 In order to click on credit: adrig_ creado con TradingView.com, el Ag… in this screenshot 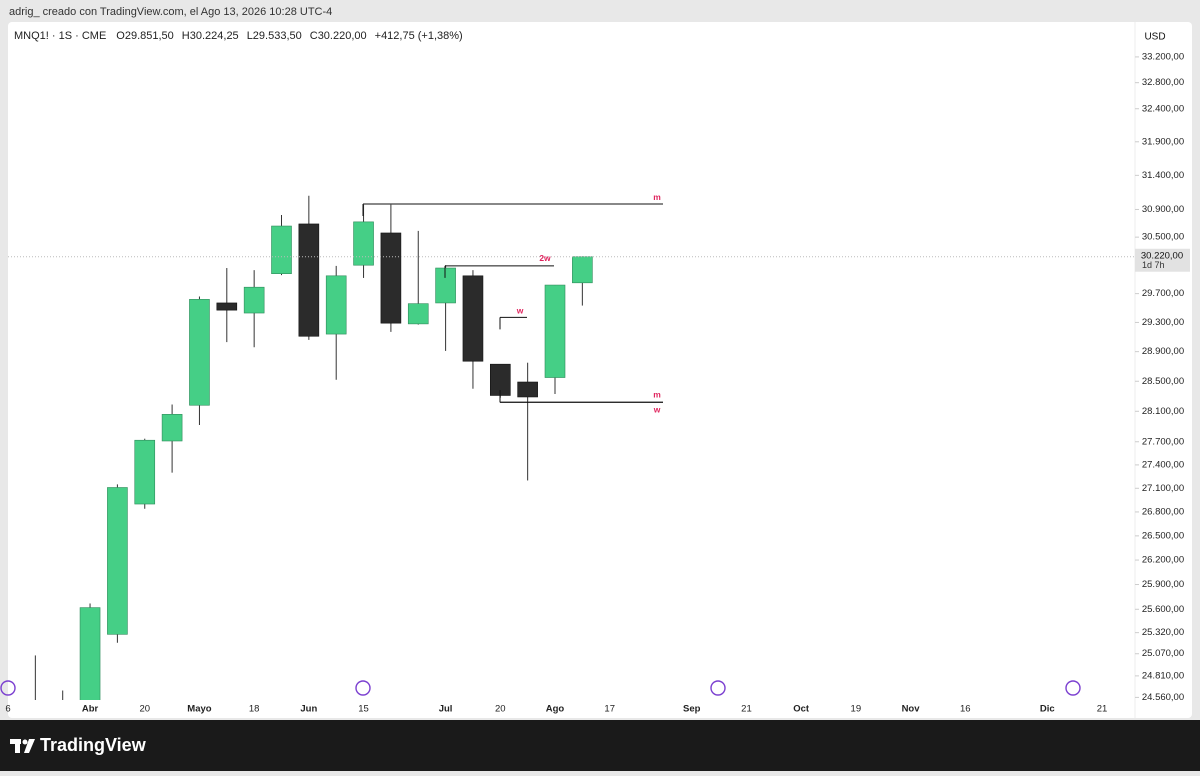, I will do `click(170, 12)`.